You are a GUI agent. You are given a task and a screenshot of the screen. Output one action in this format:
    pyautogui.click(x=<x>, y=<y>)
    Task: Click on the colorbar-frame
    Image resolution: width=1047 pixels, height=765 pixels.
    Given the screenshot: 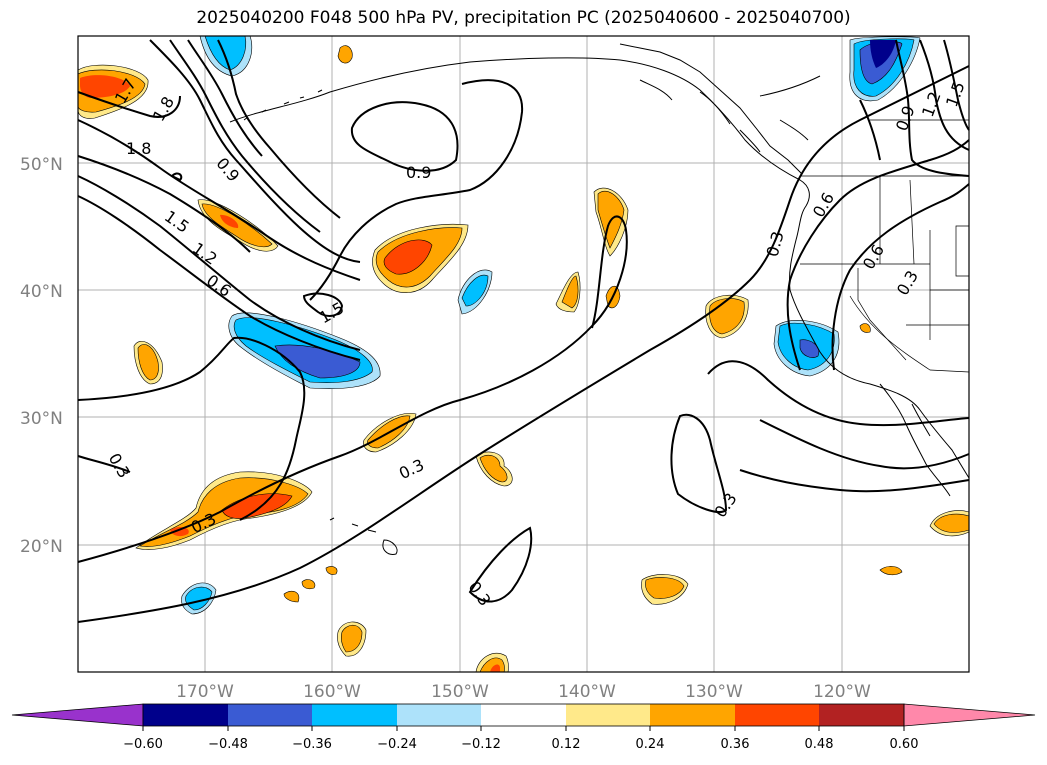 What is the action you would take?
    pyautogui.click(x=523, y=715)
    